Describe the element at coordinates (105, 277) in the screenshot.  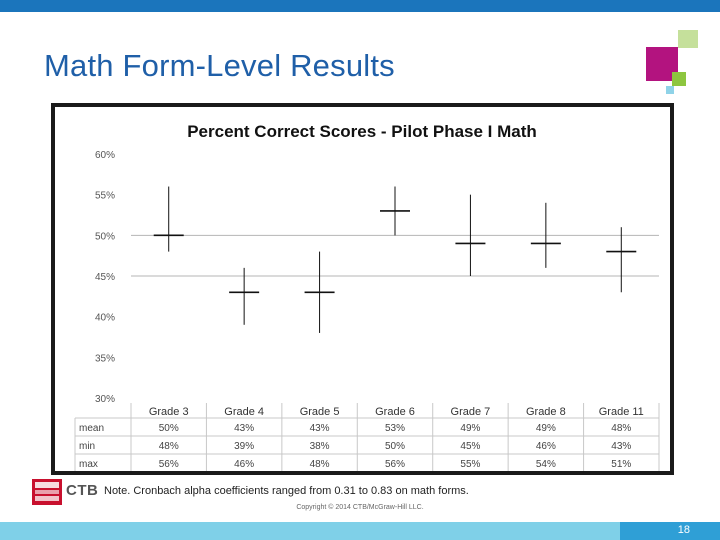
I see `y-tick-label: 45%` at that location.